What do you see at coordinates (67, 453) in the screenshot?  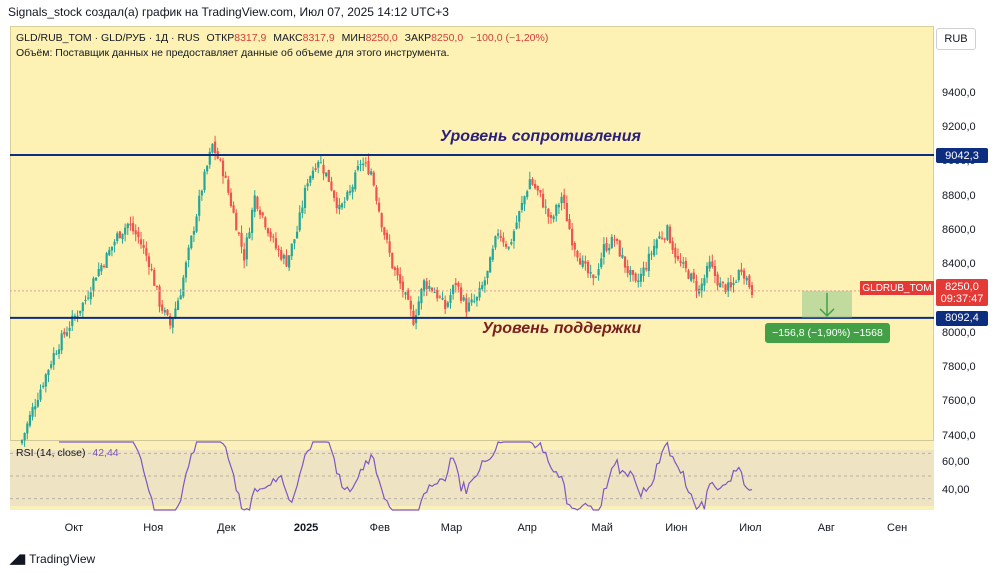 I see `rsi-legend: RSI (14, close) 42,44` at bounding box center [67, 453].